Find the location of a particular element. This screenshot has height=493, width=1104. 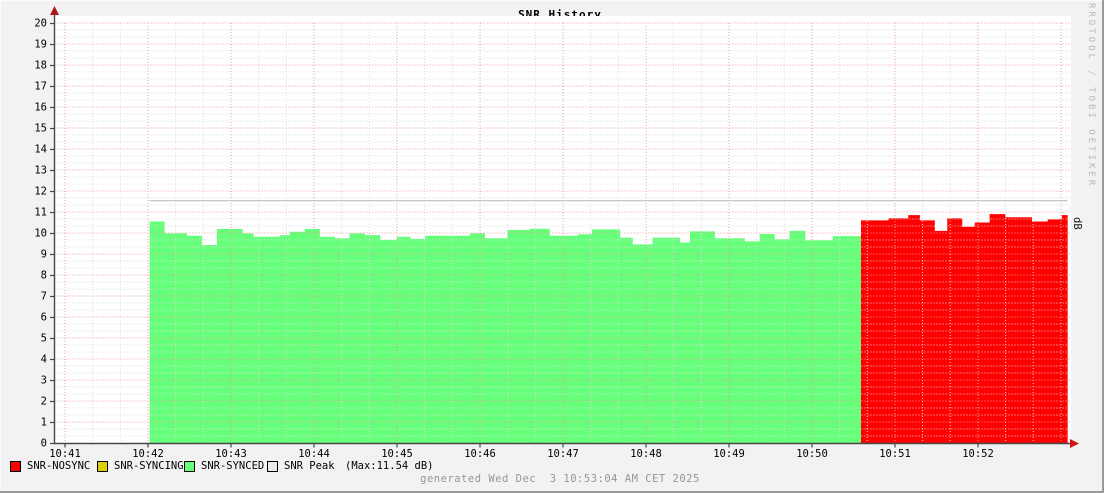

svg-text: 0 is located at coordinates (44, 444).